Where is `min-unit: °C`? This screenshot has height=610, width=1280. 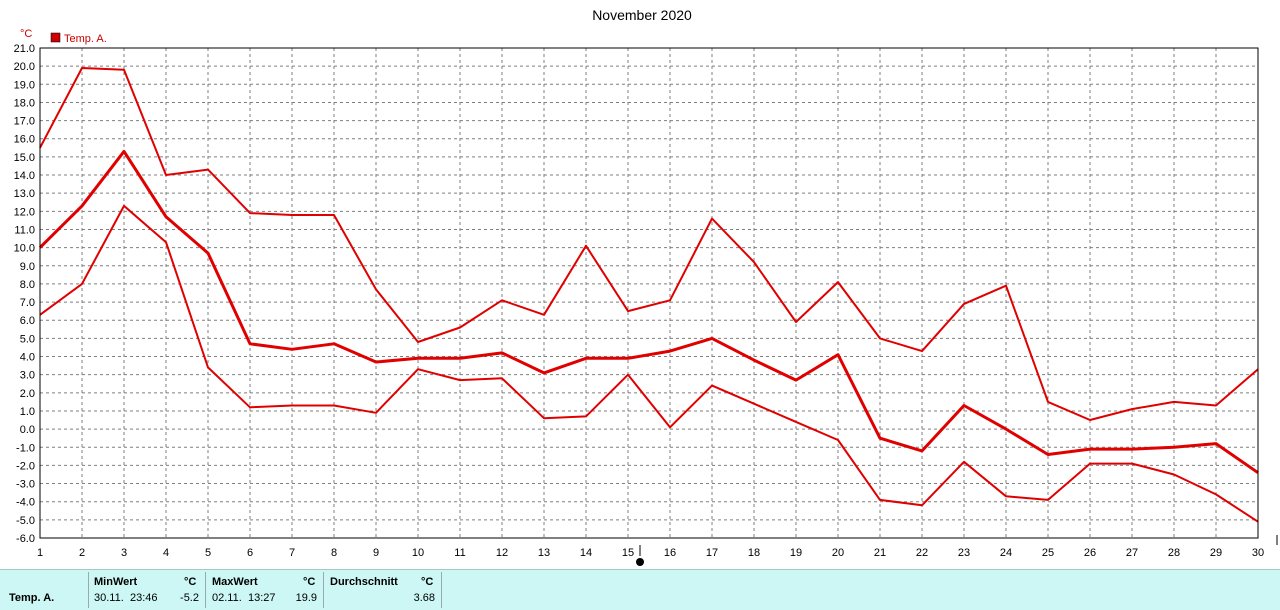
min-unit: °C is located at coordinates (190, 582).